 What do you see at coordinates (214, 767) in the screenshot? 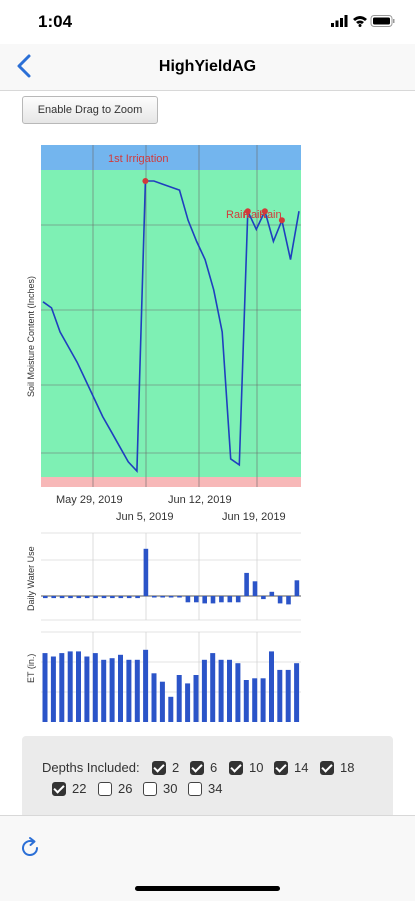
I see `depth-label: 6` at bounding box center [214, 767].